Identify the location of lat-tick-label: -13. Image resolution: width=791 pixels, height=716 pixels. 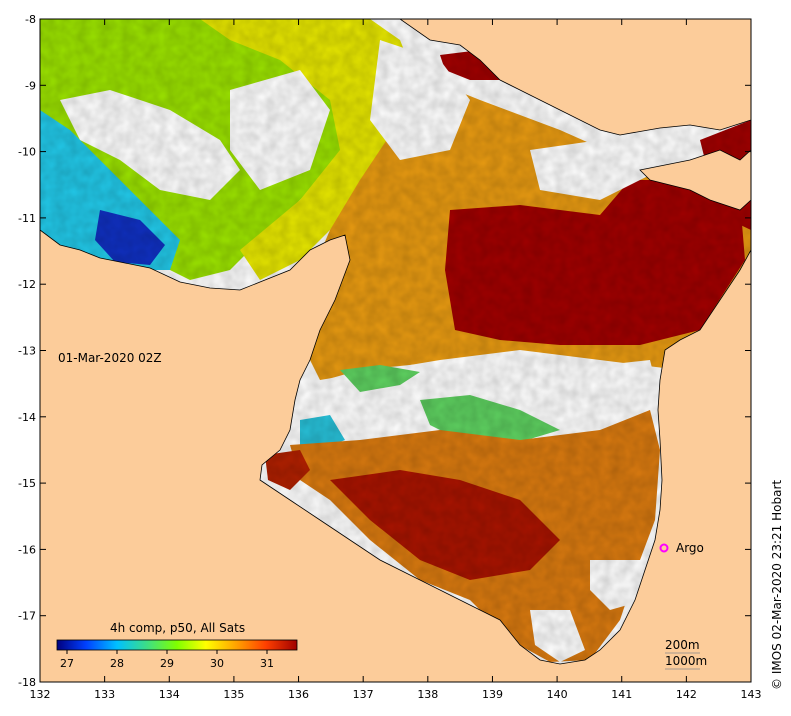
(27, 351).